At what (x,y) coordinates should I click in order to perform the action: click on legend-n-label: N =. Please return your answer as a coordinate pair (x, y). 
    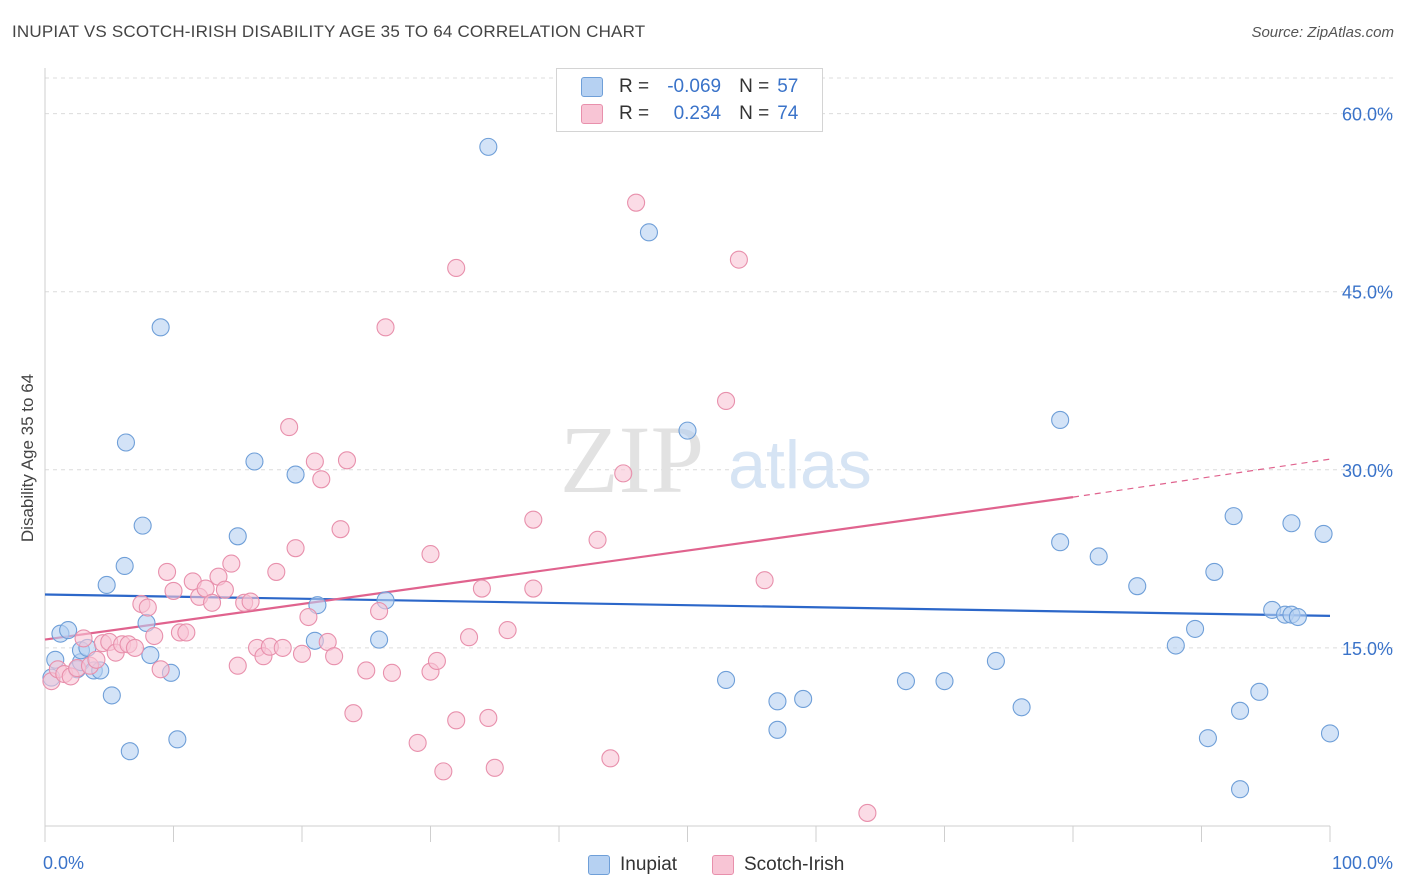
    Looking at the image, I should click on (754, 86).